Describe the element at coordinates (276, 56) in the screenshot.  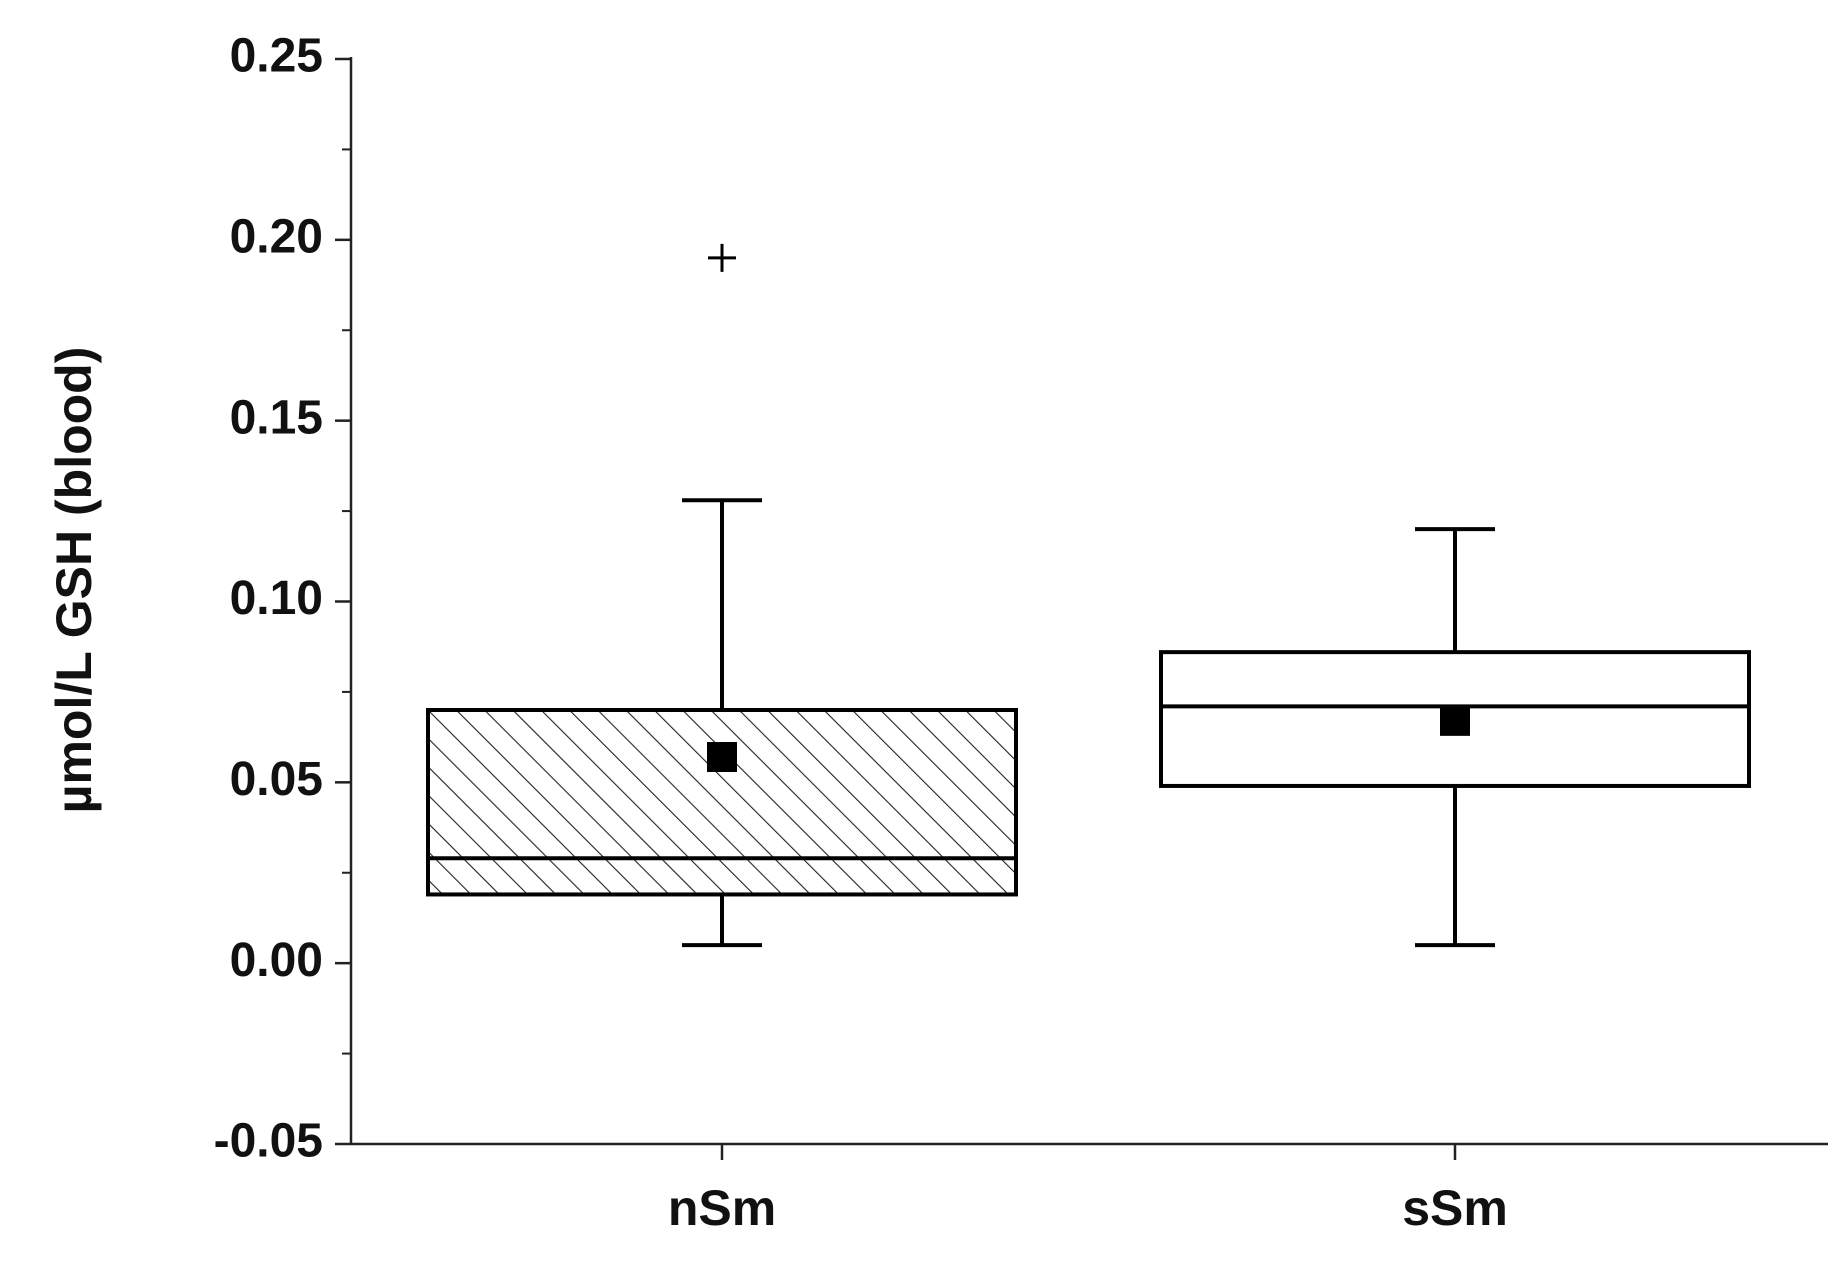
I see `y-tick-label: 0.25` at that location.